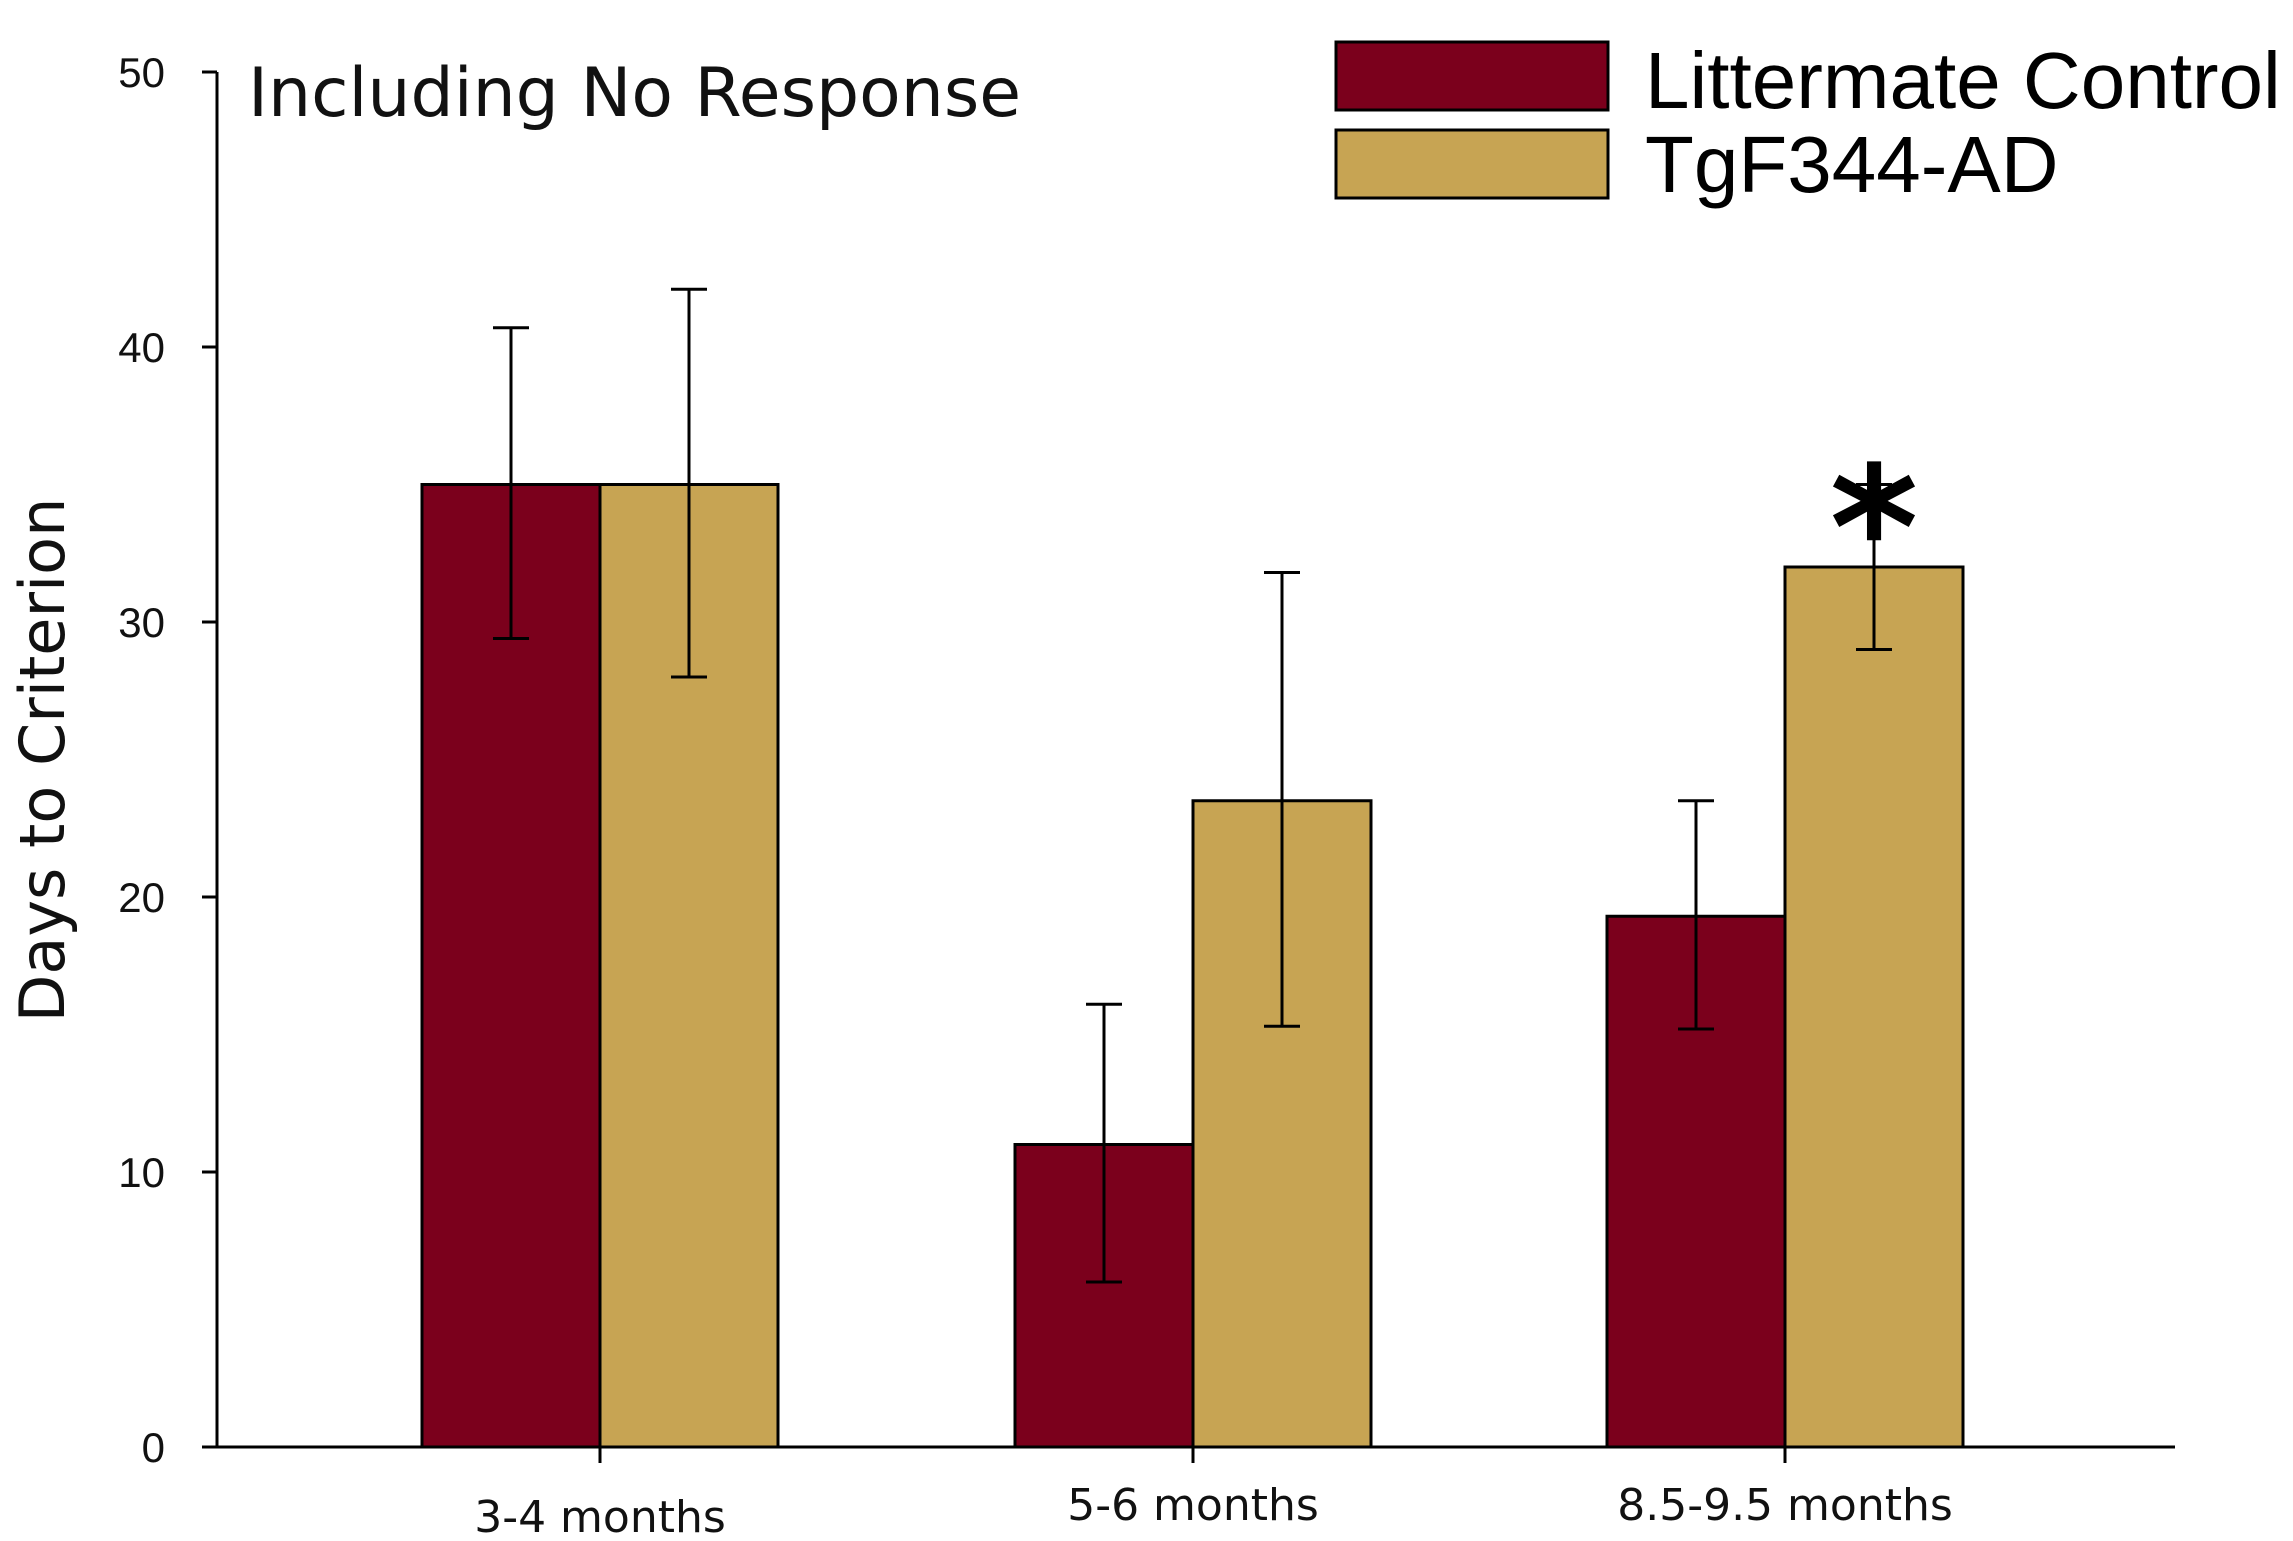 This screenshot has width=2293, height=1541. What do you see at coordinates (1193, 1505) in the screenshot?
I see `x-tick-label-5-6-months: 5-6 months` at bounding box center [1193, 1505].